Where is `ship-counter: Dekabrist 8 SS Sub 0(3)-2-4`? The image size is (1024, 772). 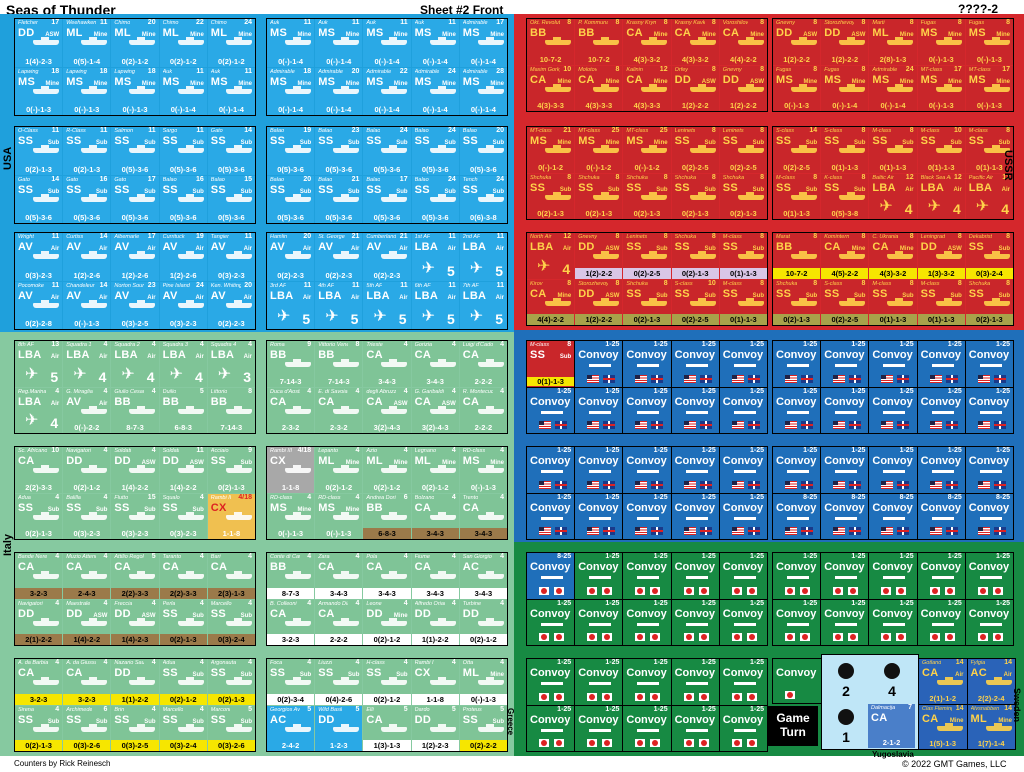
ship-counter: Dekabrist 8 SS Sub 0(3)-2-4 is located at coordinates (989, 256).